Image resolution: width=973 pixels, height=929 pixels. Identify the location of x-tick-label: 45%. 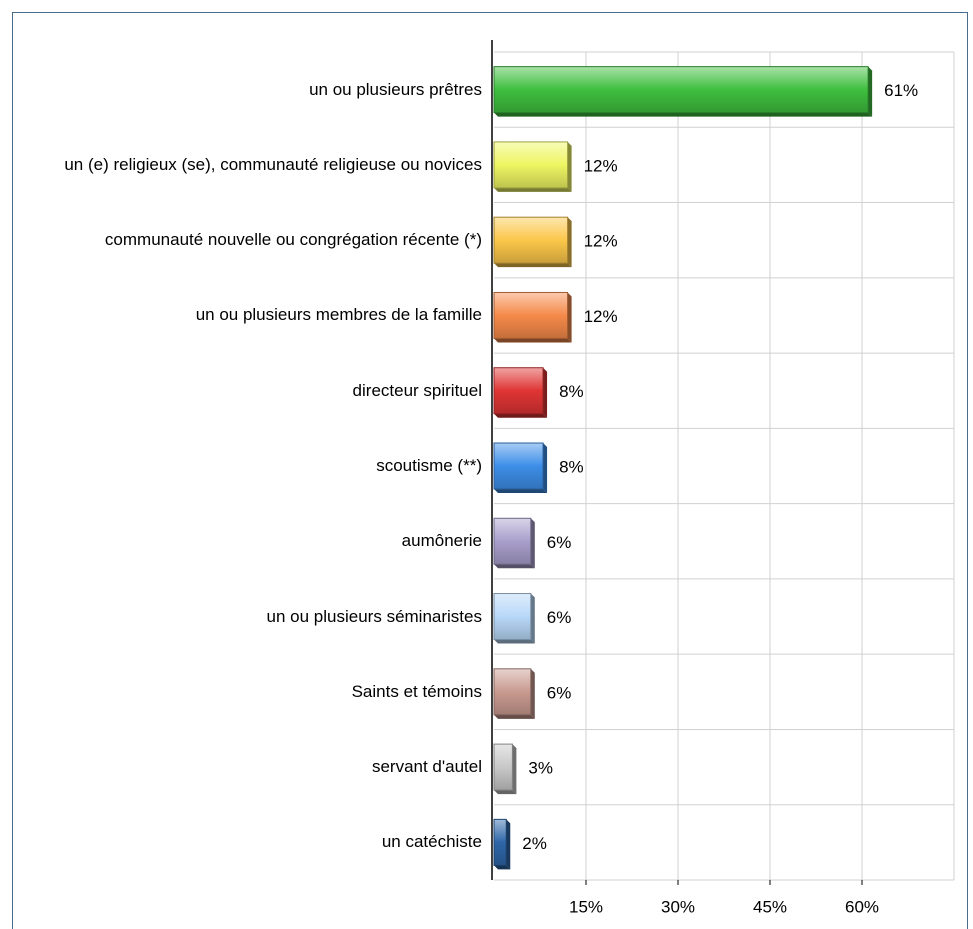
(770, 906).